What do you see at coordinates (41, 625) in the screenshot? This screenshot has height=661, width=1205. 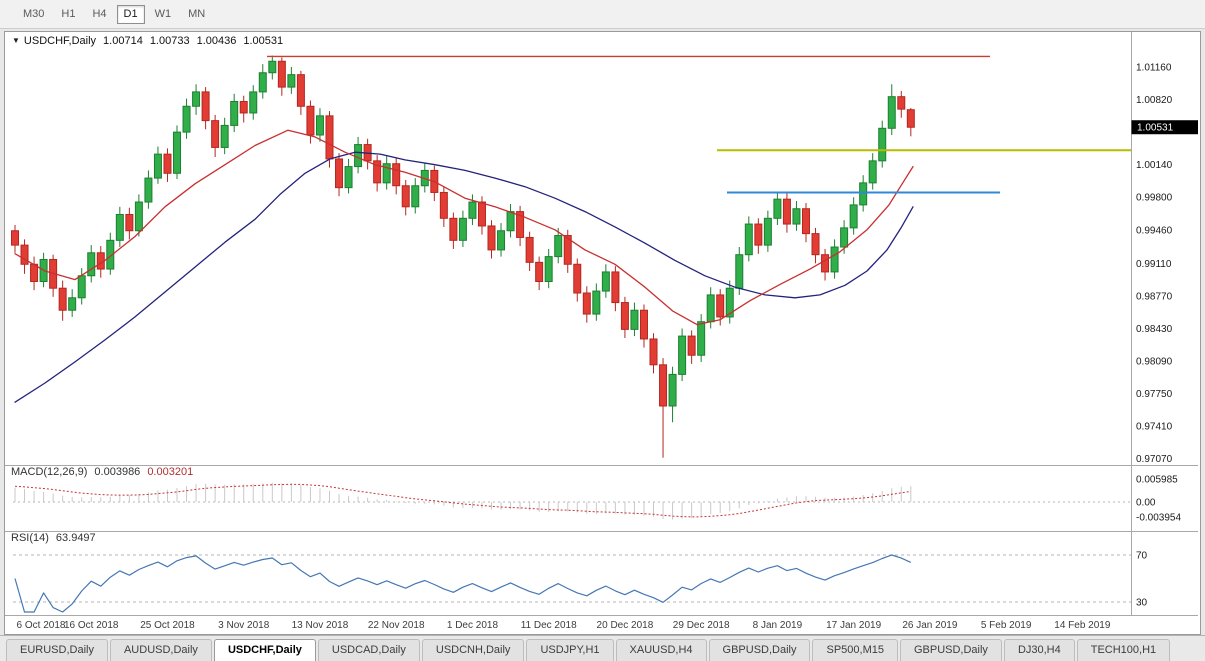 I see `svg-text: 6 Oct 2018` at bounding box center [41, 625].